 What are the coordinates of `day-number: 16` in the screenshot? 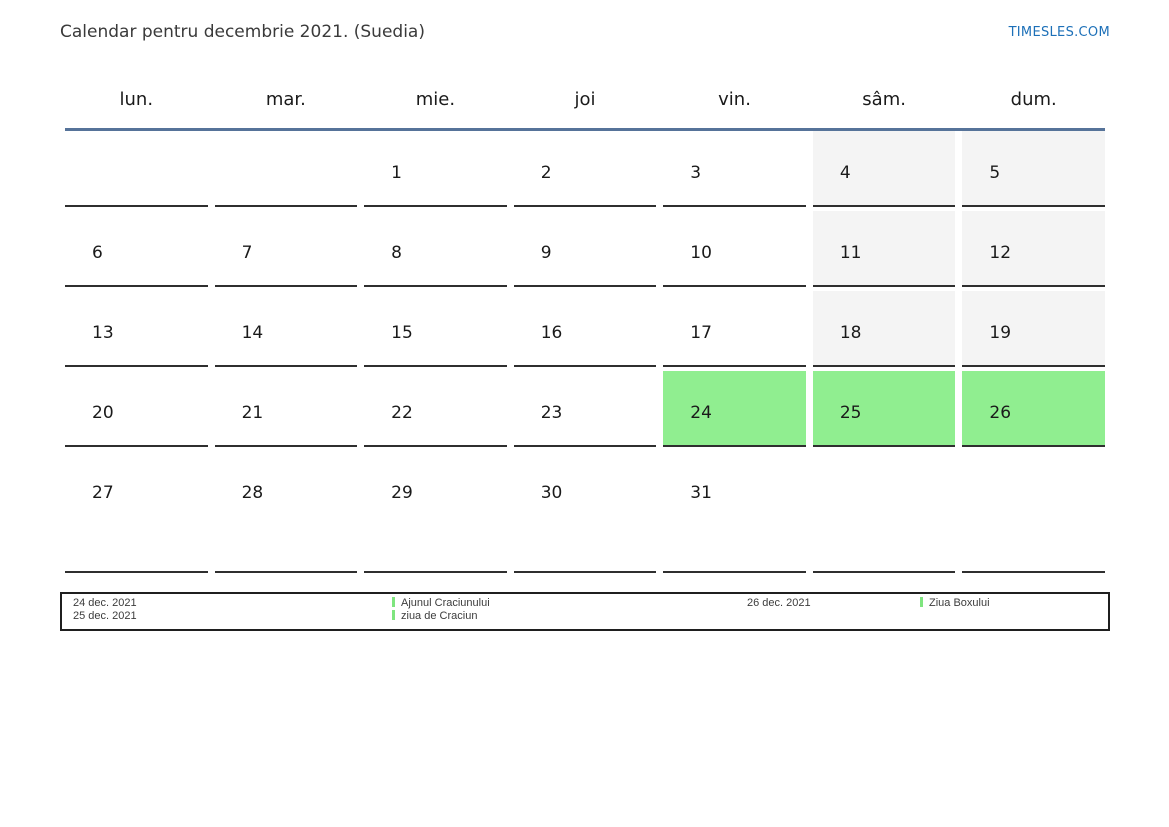 It's located at (551, 333).